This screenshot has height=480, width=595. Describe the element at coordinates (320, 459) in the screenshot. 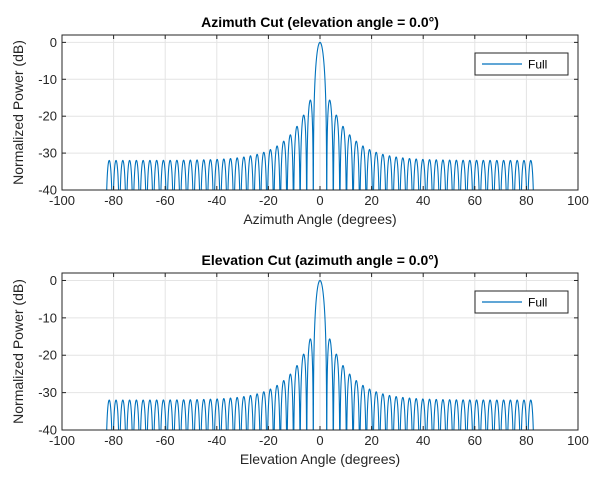

I see `x-axis-label: Elevation Angle (degrees)` at that location.